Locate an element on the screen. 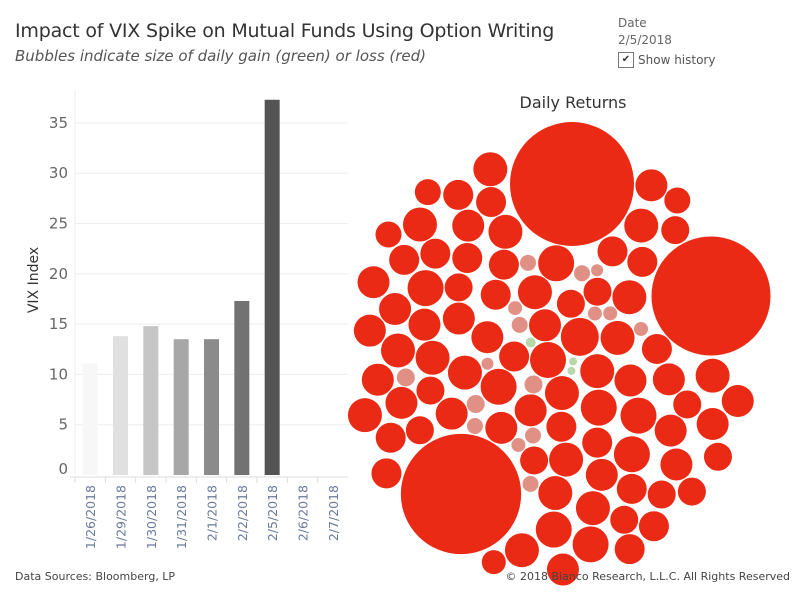 The image size is (805, 600). x-tick-label: 1/31/2018 is located at coordinates (181, 517).